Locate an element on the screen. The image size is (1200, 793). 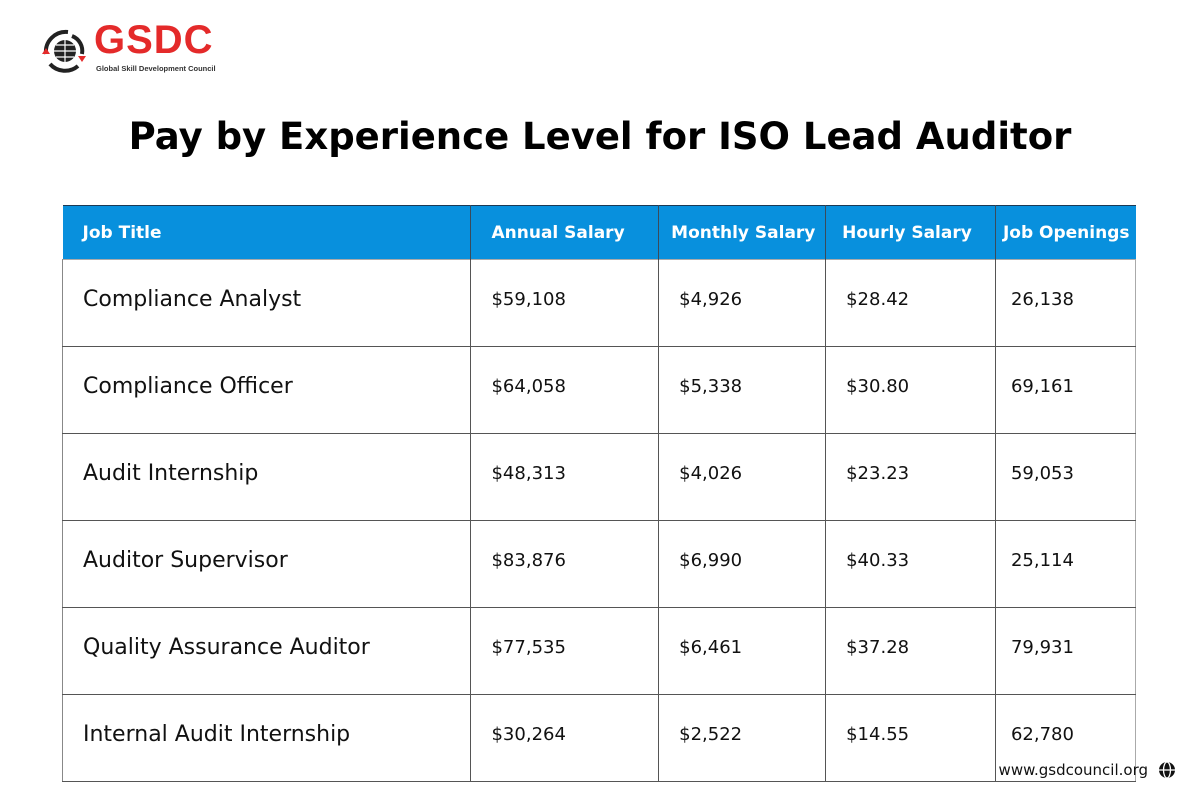
hourly-salary-cell: $14.55 is located at coordinates (910, 738).